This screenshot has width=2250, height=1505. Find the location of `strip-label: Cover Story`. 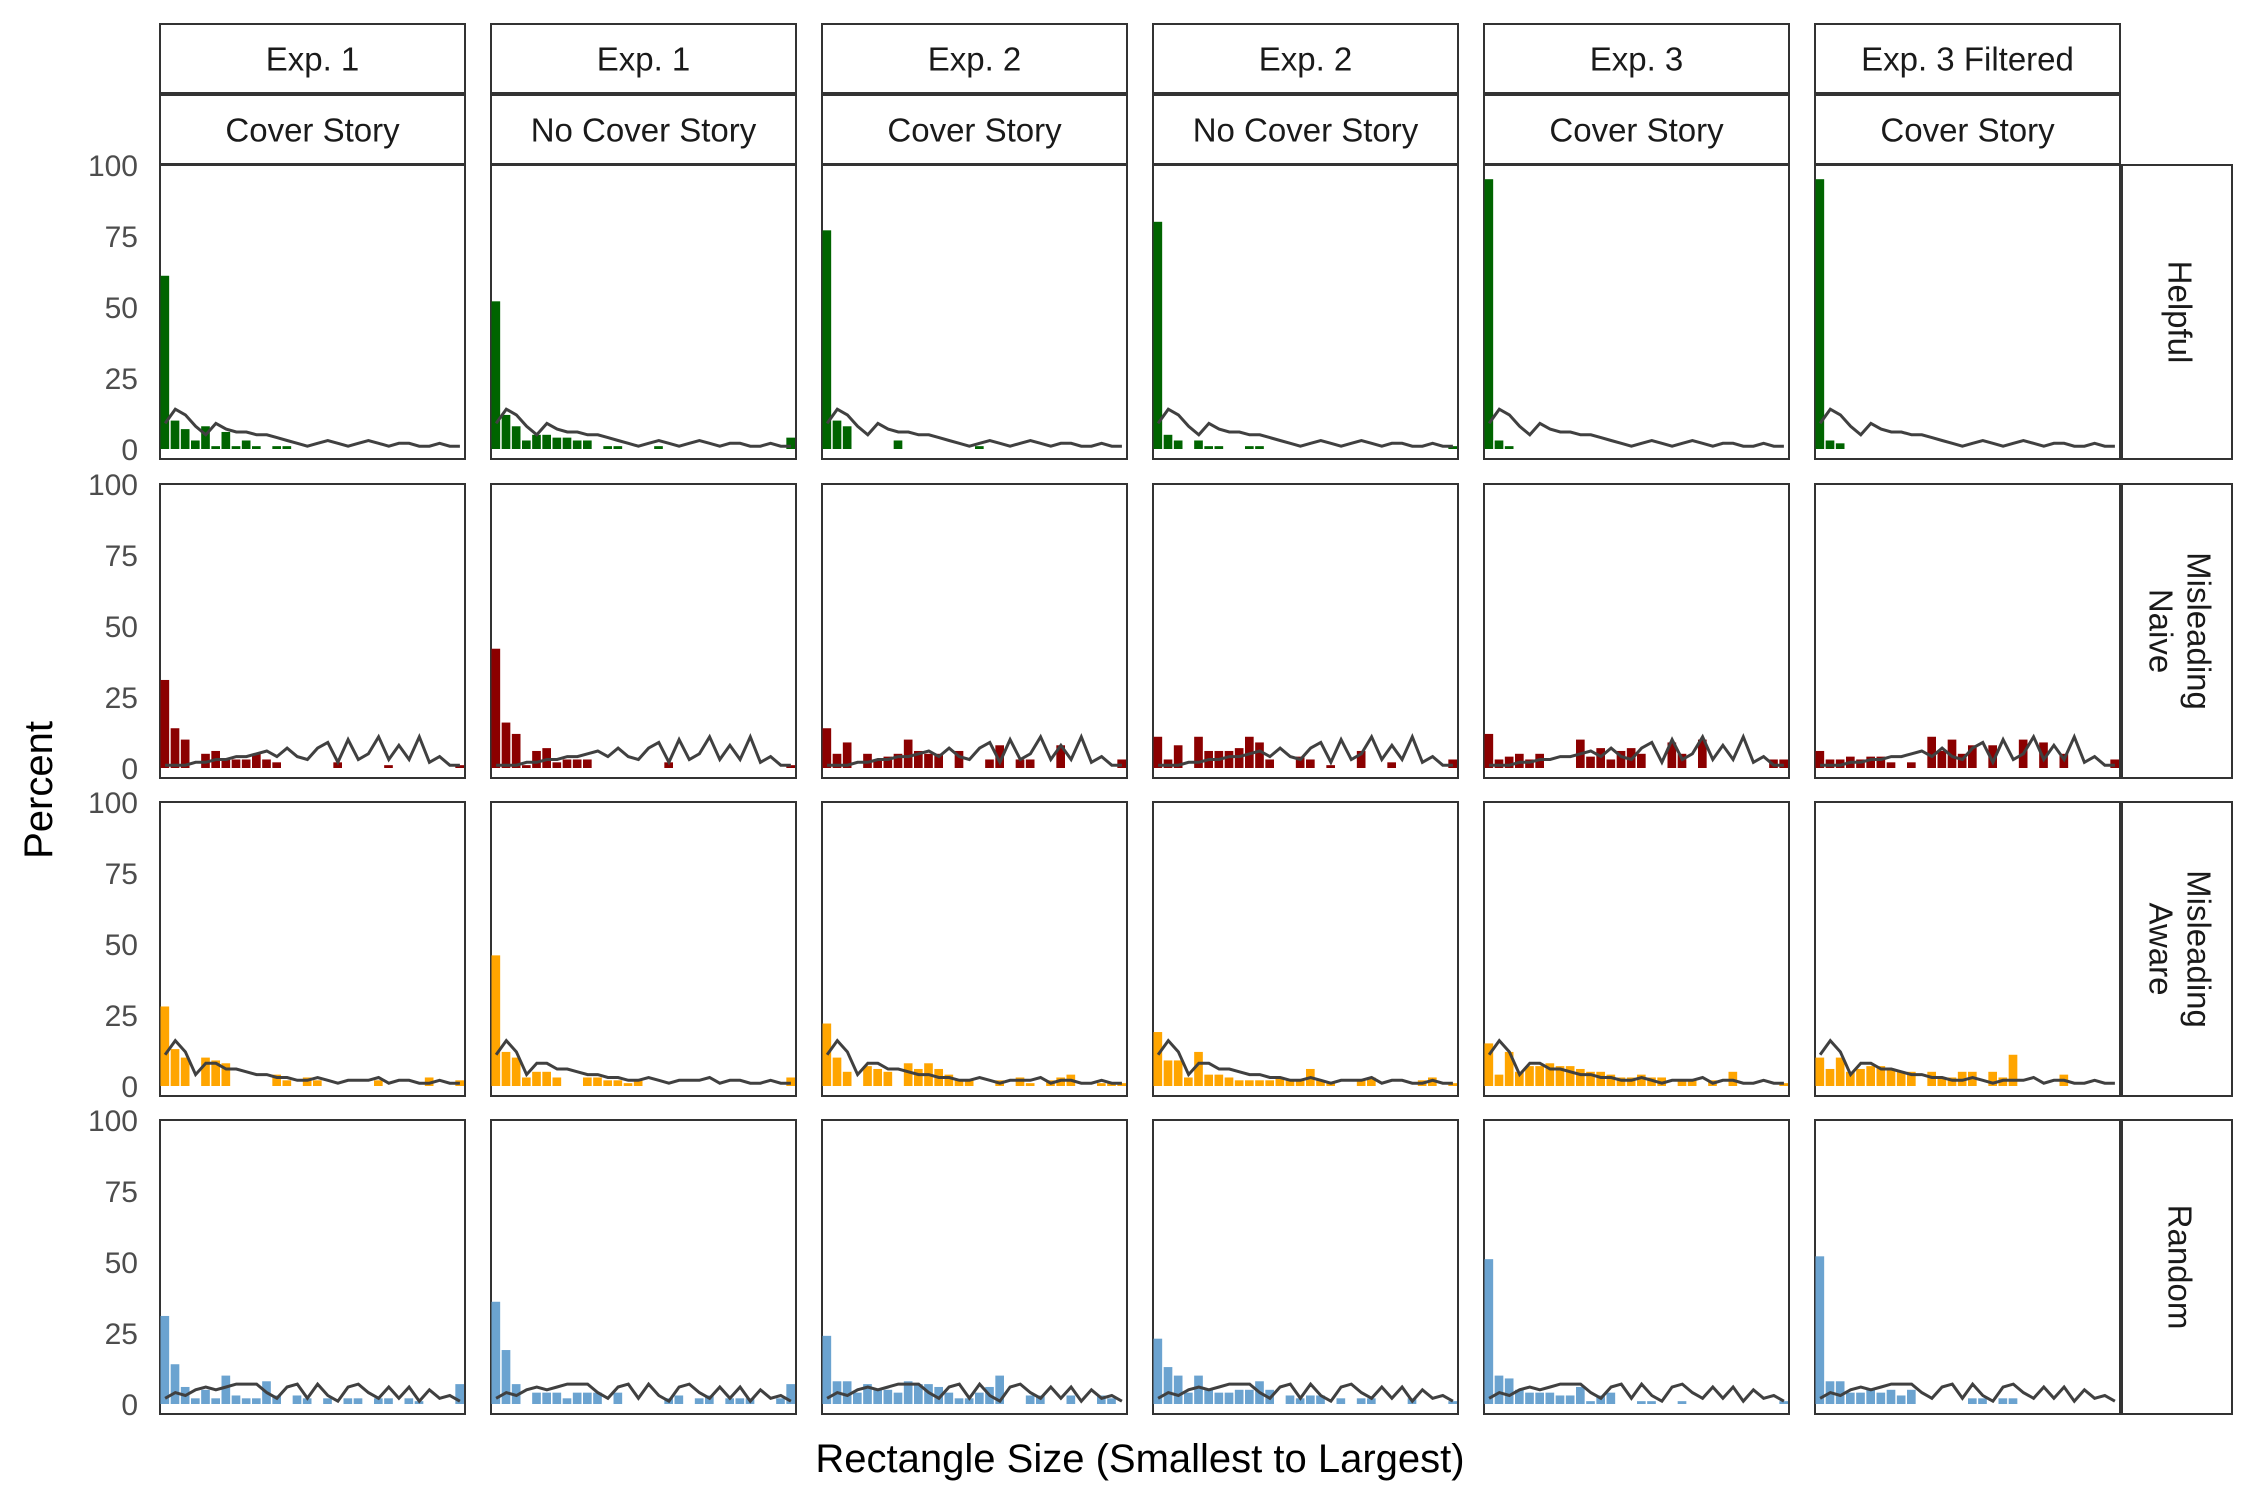

strip-label: Cover Story is located at coordinates (974, 130).